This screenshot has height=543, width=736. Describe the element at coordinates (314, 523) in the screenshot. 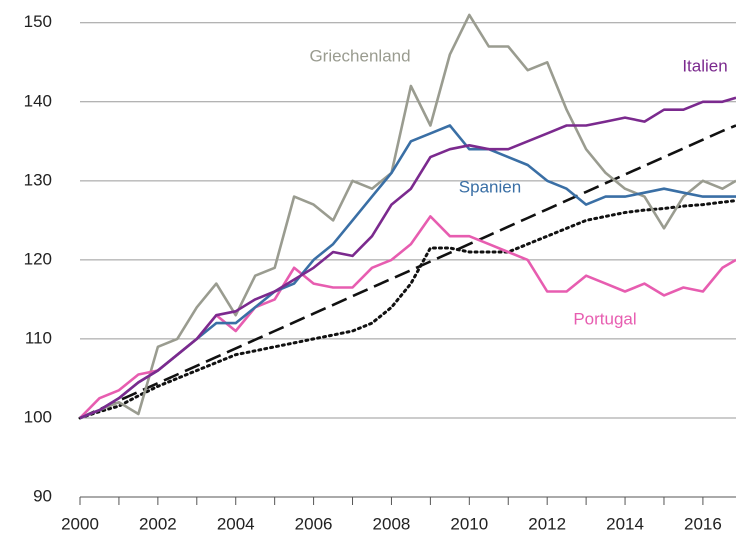

I see `x-tick-label: 2006` at that location.